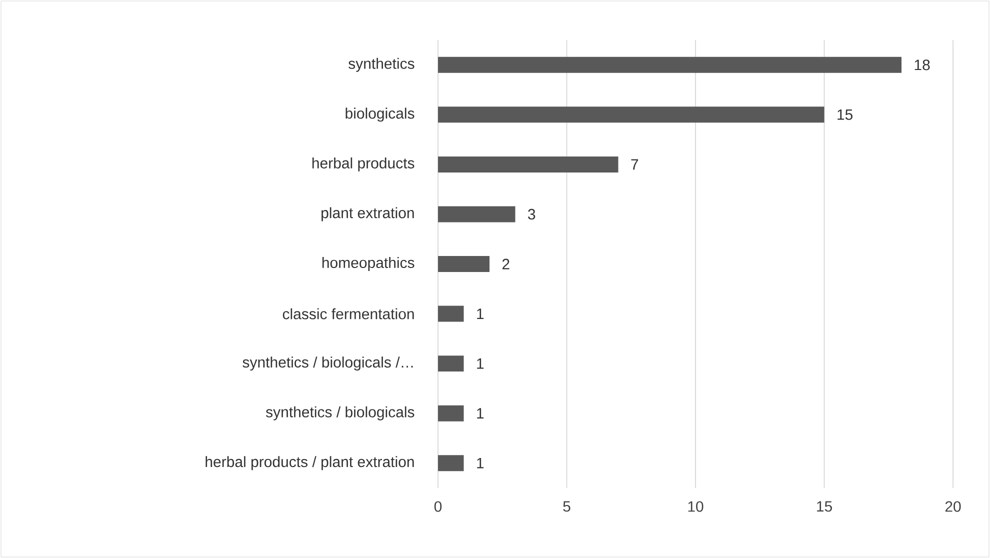 The width and height of the screenshot is (990, 558). What do you see at coordinates (380, 115) in the screenshot?
I see `y-tick-label: biologicals` at bounding box center [380, 115].